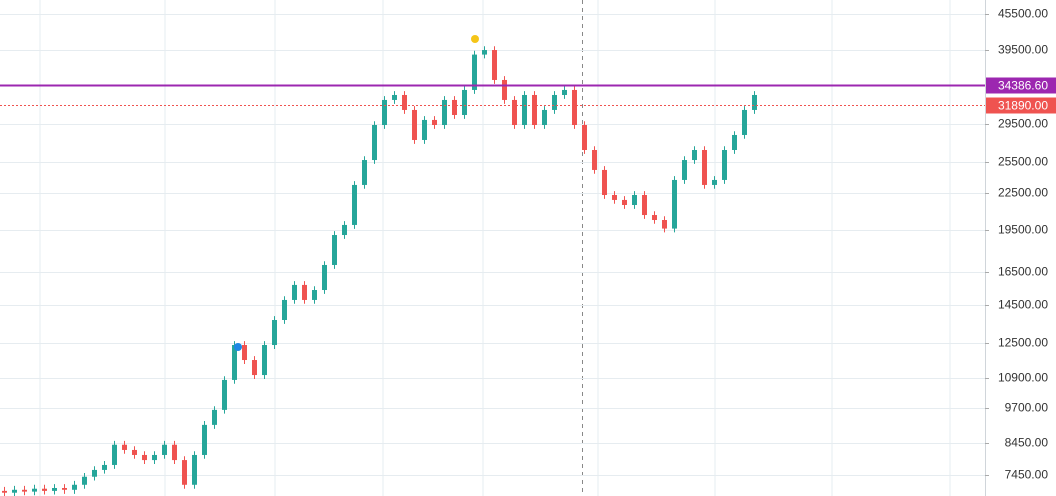 This screenshot has width=1056, height=496. What do you see at coordinates (1027, 475) in the screenshot?
I see `y-tick-label: 7450.00` at bounding box center [1027, 475].